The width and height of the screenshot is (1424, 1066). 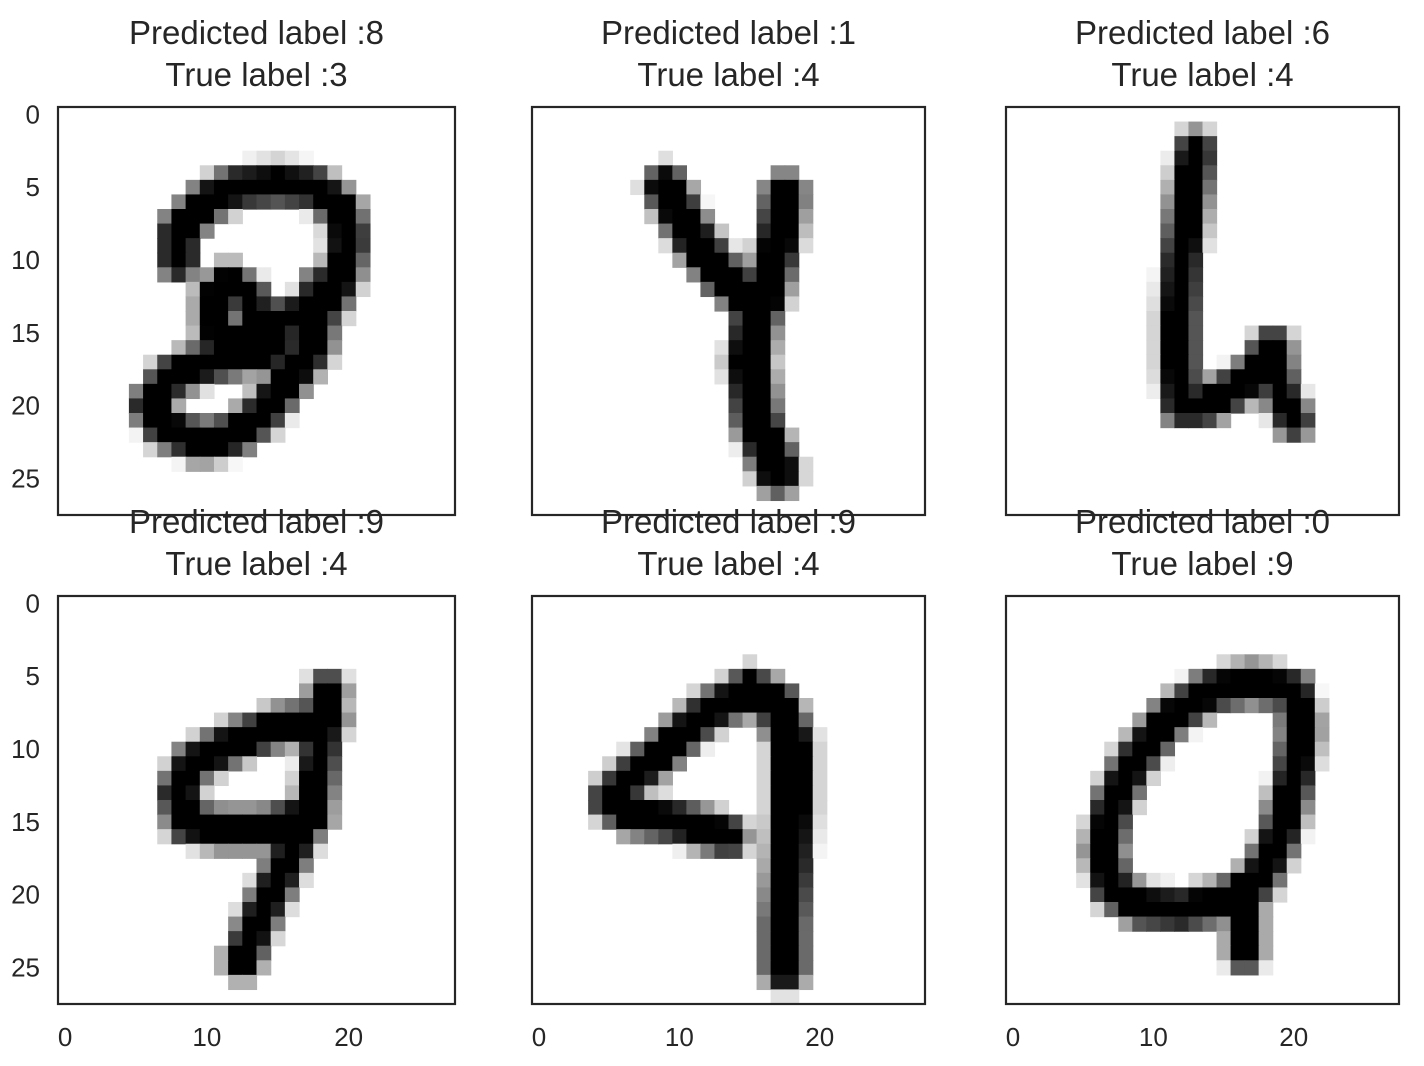 I want to click on y-tick-label: 0, so click(x=33, y=114).